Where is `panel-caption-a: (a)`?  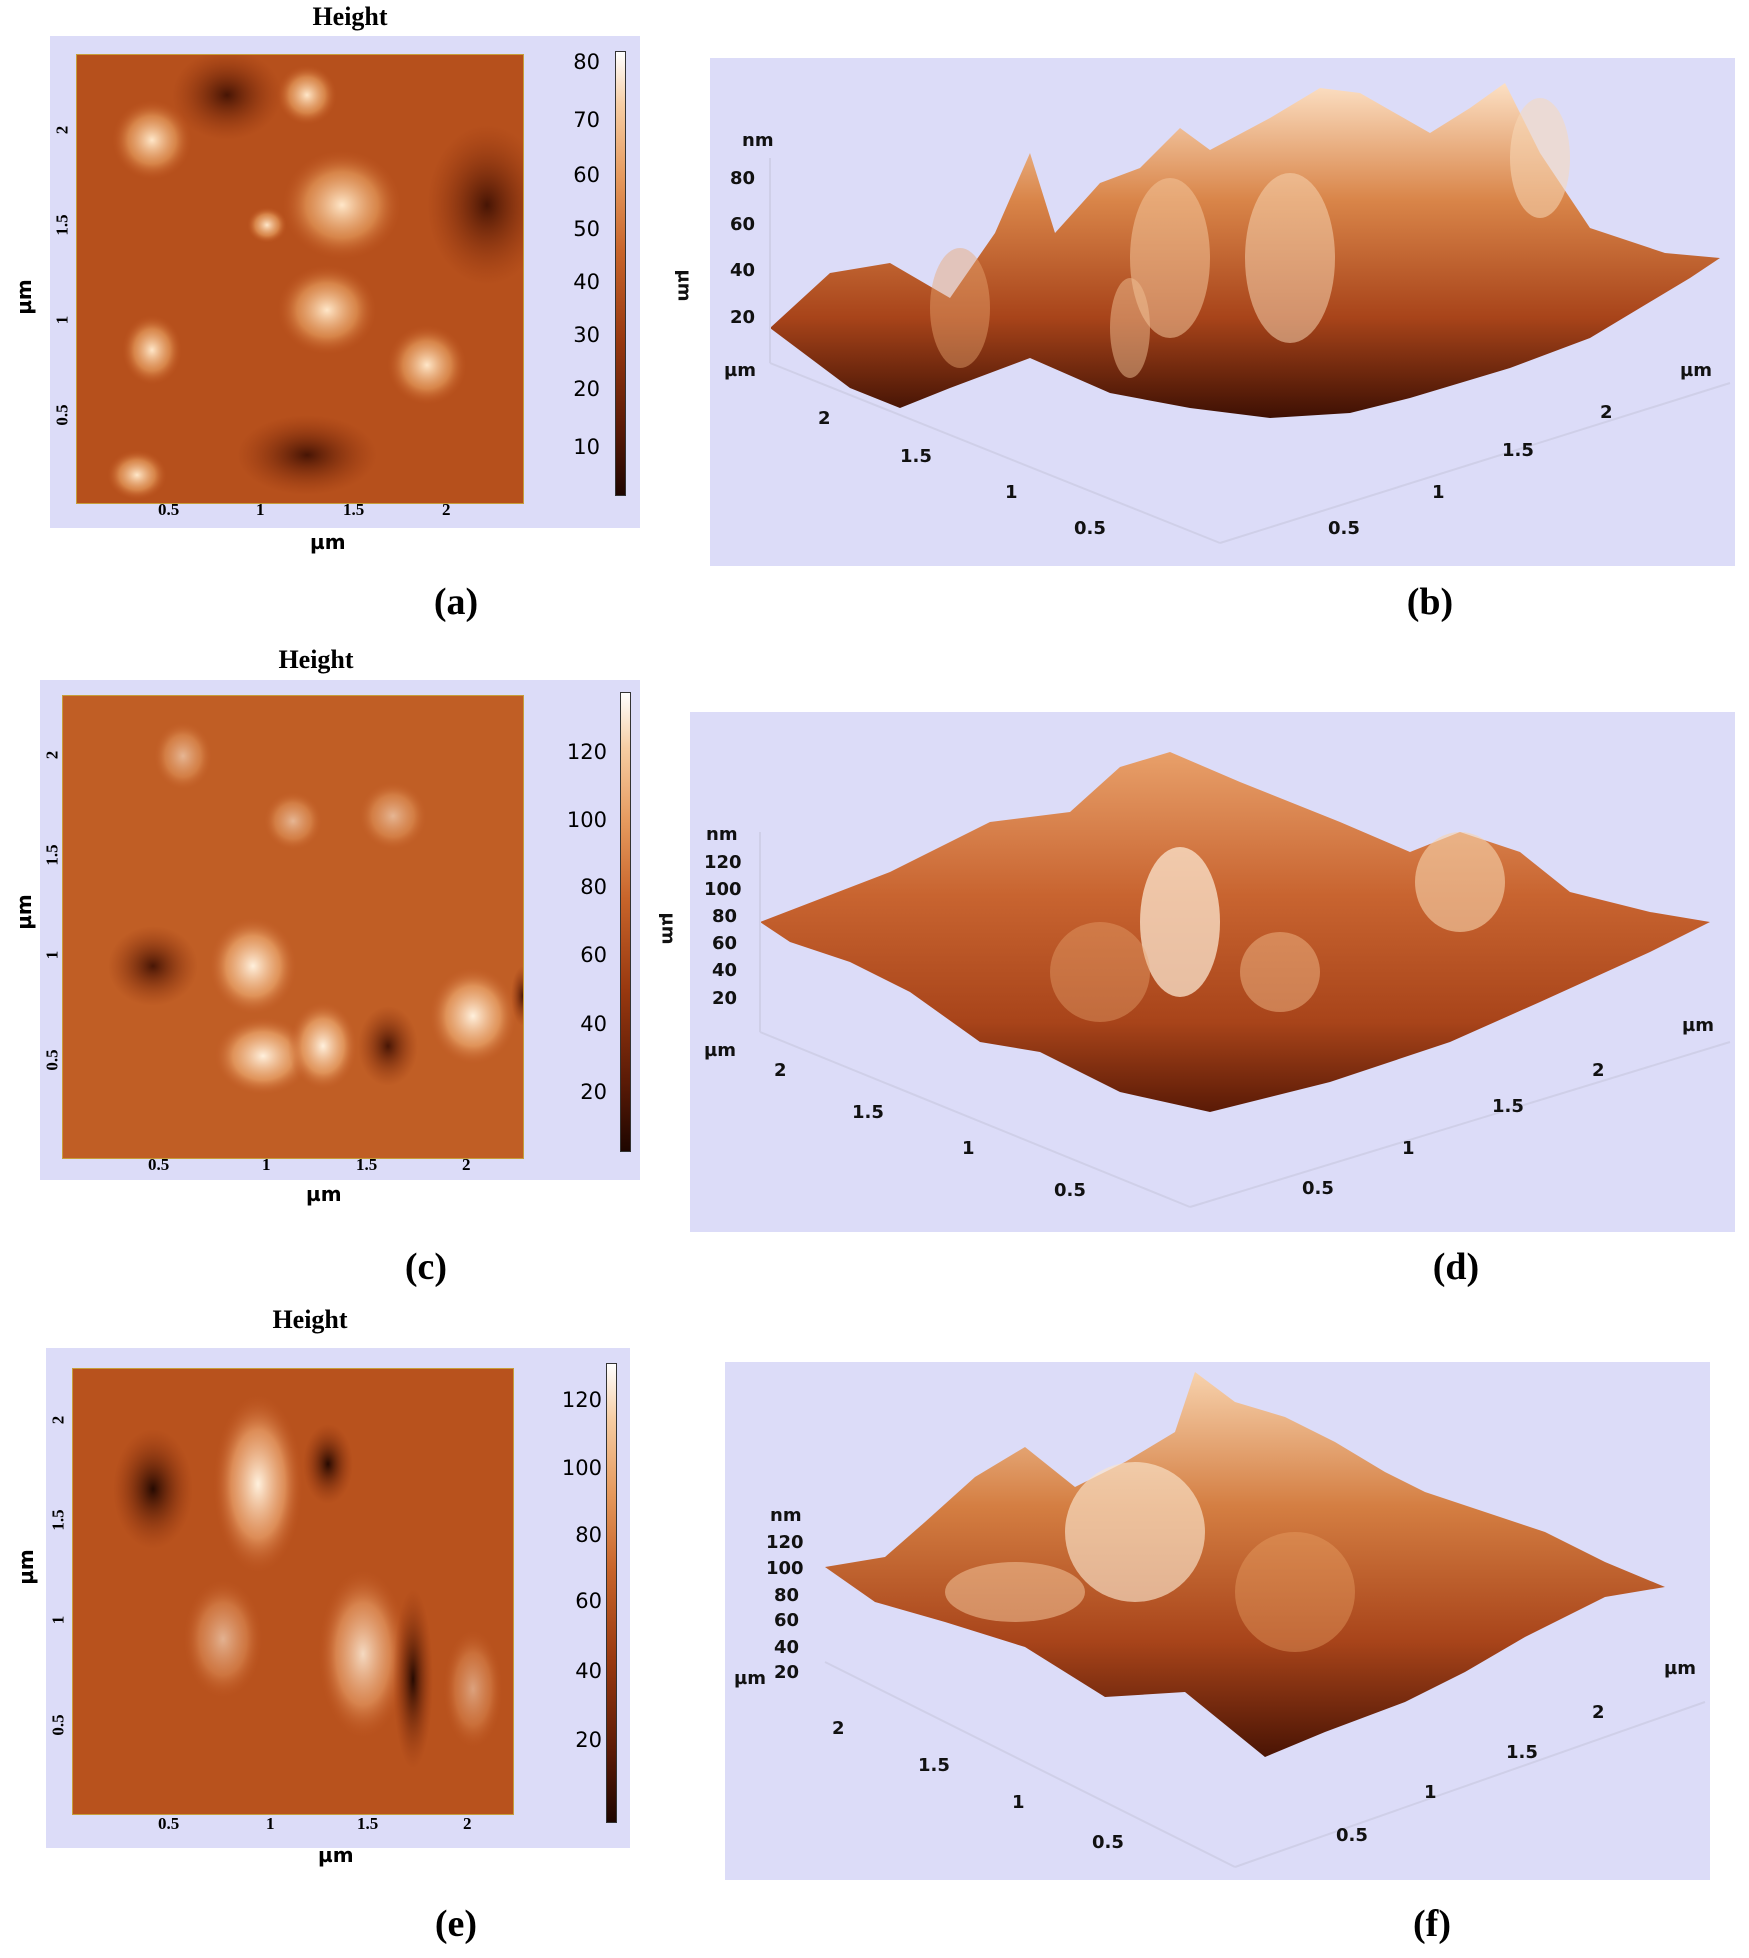
panel-caption-a: (a) is located at coordinates (456, 602).